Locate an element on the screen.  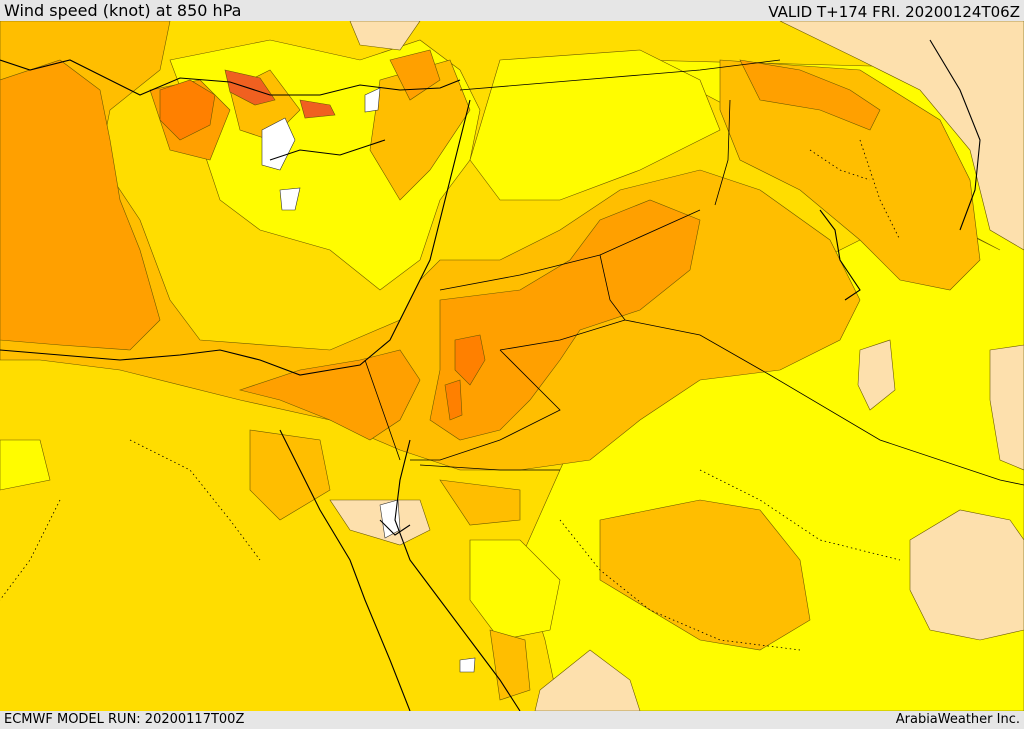
credit-label: ArabiaWeather Inc. is located at coordinates (957, 719).